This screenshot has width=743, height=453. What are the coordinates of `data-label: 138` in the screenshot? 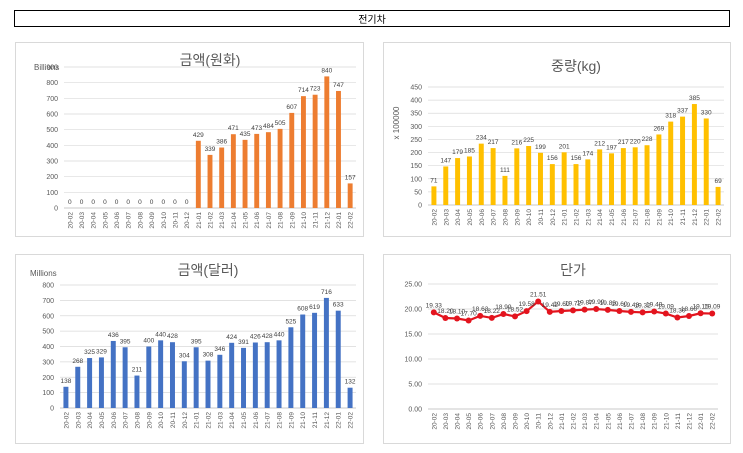 It's located at (65, 381).